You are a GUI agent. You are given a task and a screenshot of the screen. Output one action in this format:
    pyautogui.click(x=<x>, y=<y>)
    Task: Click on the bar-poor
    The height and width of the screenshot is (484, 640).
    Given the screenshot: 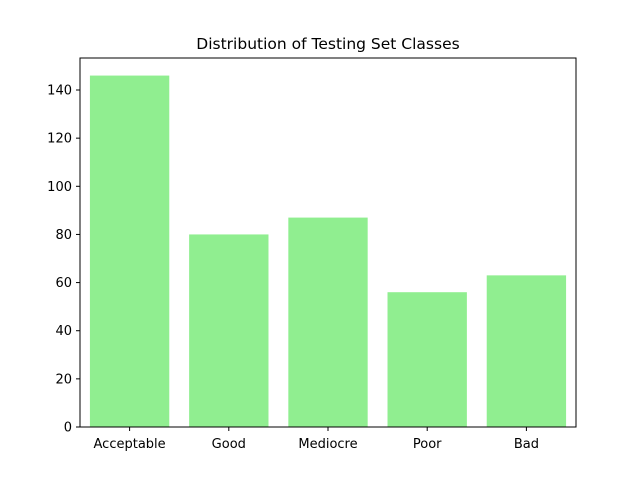 What is the action you would take?
    pyautogui.click(x=427, y=359)
    